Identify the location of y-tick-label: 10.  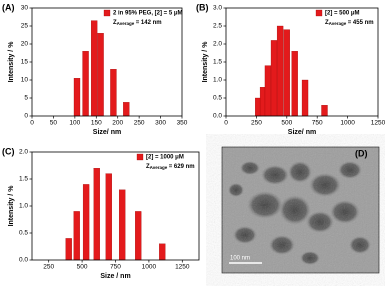
(25, 80).